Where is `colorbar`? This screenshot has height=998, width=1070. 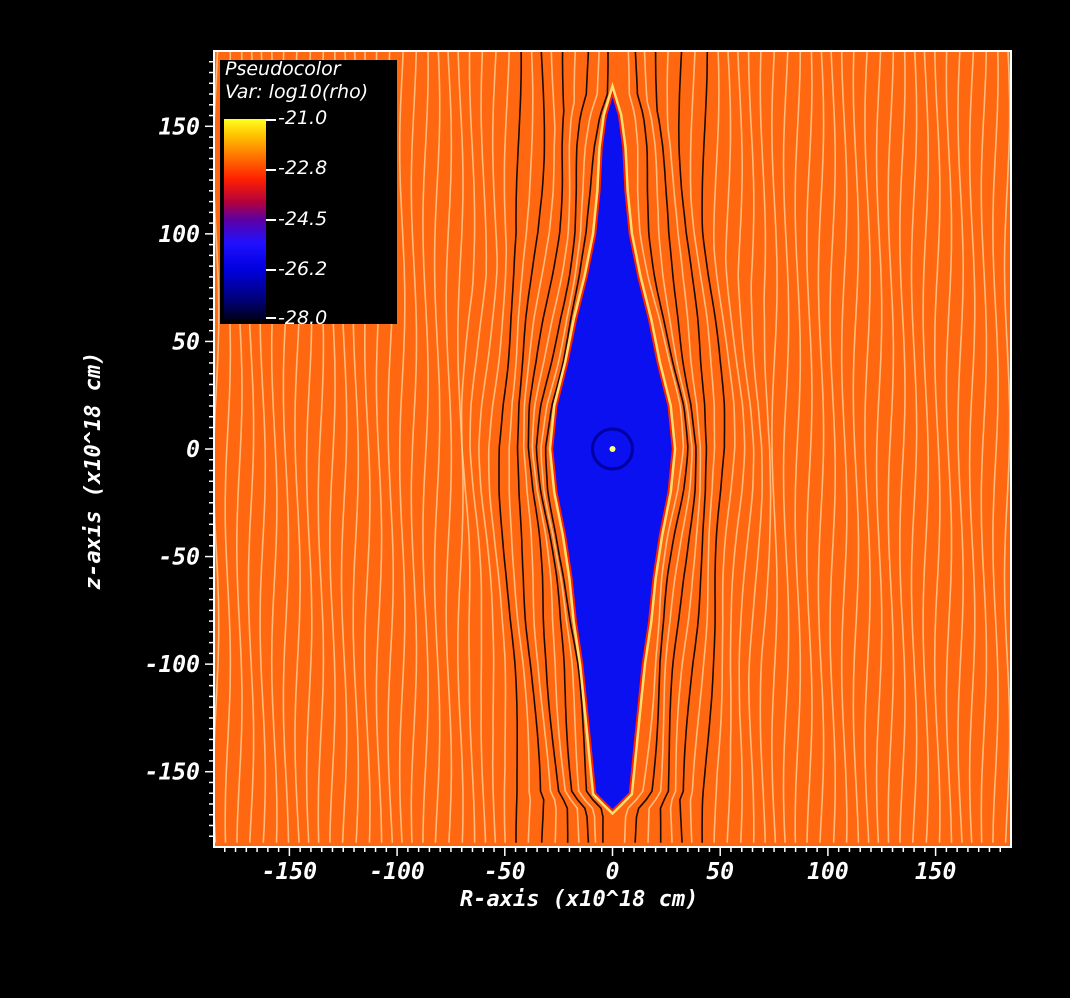
colorbar is located at coordinates (245, 219).